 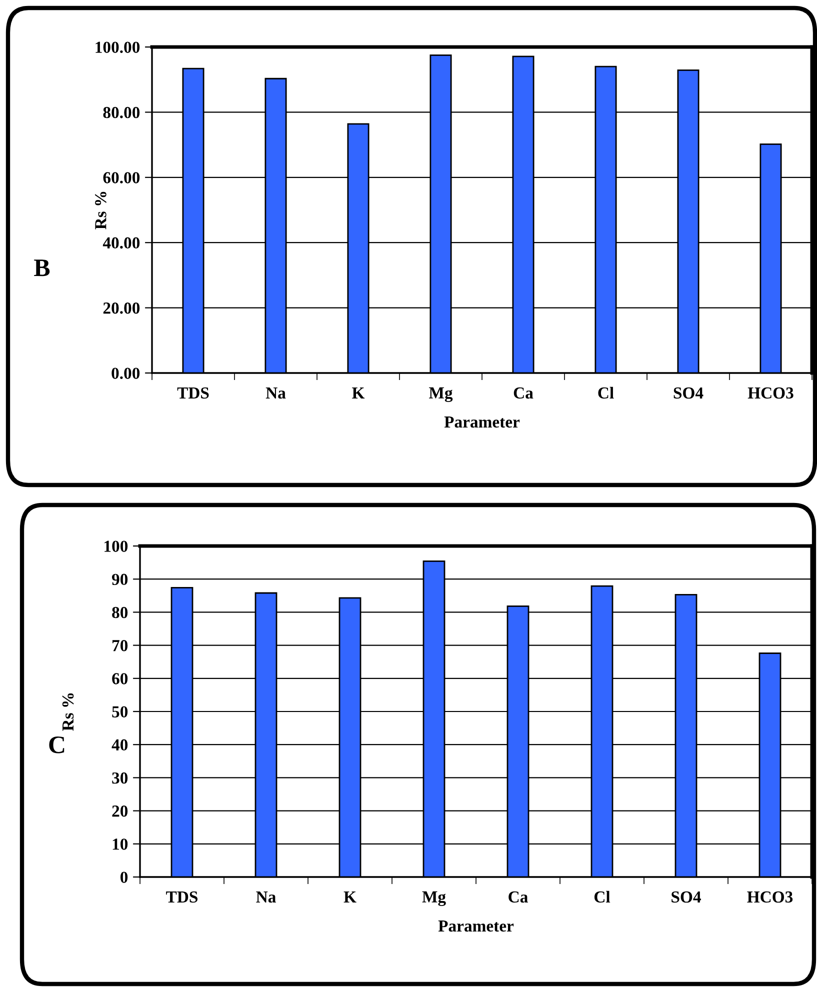 What do you see at coordinates (120, 844) in the screenshot?
I see `y-tick-label: 10` at bounding box center [120, 844].